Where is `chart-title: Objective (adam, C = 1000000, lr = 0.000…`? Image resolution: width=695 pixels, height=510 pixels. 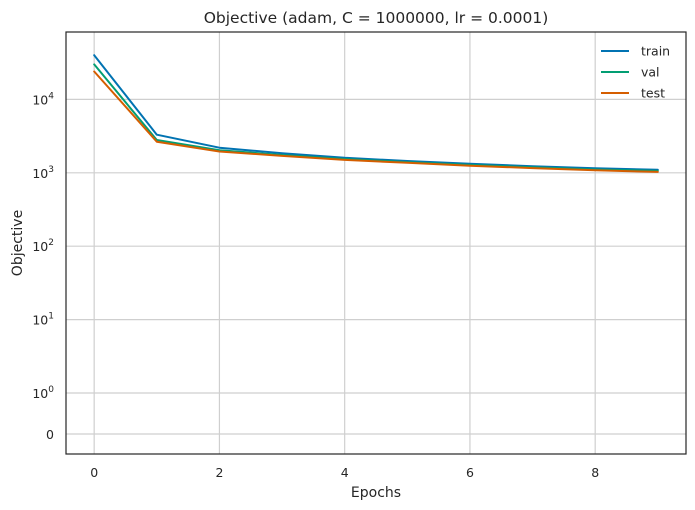
chart-title: Objective (adam, C = 1000000, lr = 0.000… is located at coordinates (376, 18).